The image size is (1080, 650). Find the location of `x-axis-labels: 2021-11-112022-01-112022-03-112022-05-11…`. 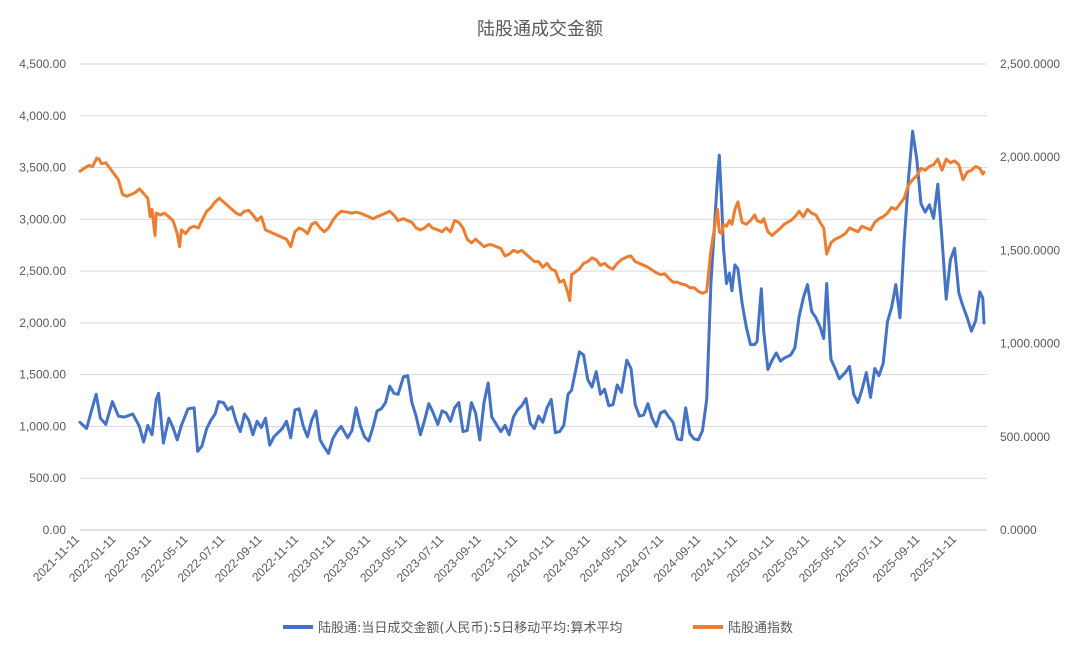

x-axis-labels: 2021-11-112022-01-112022-03-112022-05-11… is located at coordinates (494, 558).